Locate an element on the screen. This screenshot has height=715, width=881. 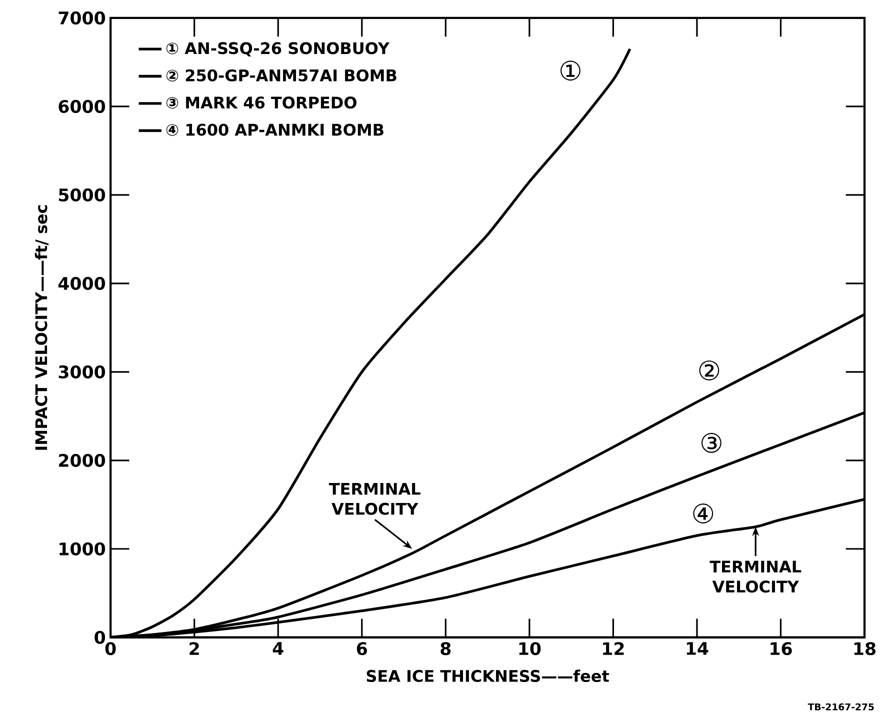
x-tick-label: 4 is located at coordinates (278, 648).